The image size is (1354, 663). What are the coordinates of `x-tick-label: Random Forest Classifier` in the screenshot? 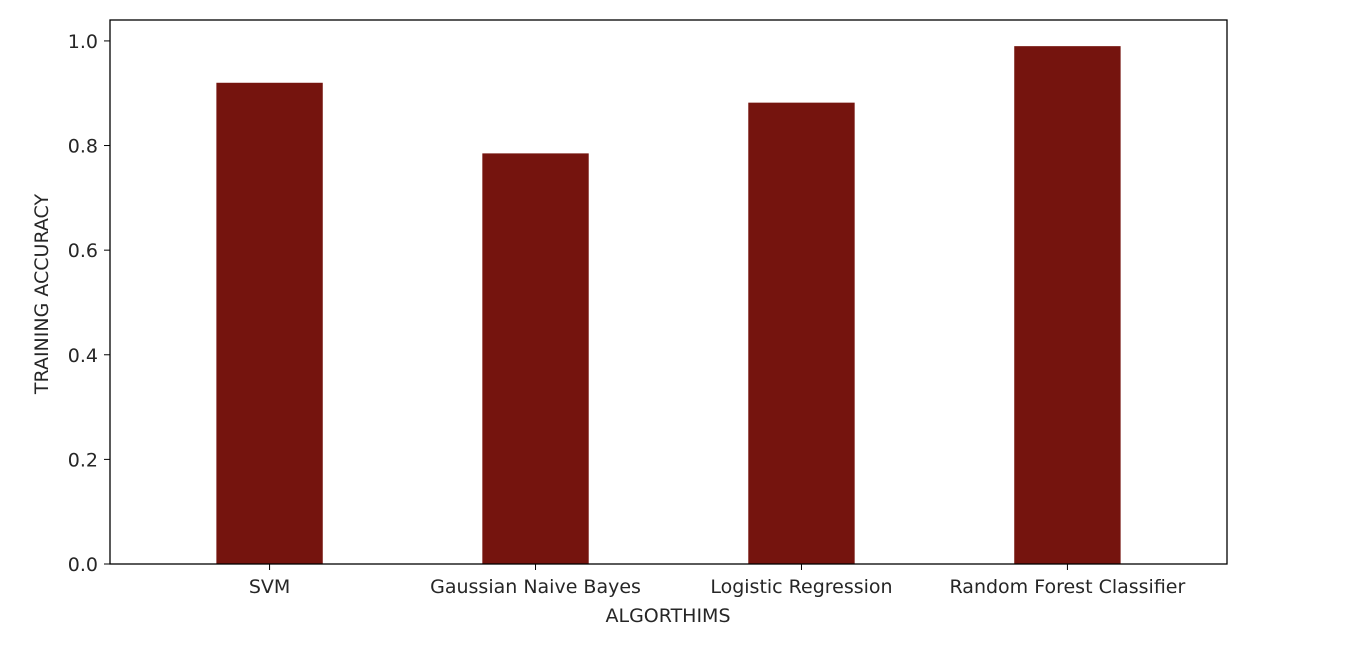 It's located at (1068, 587).